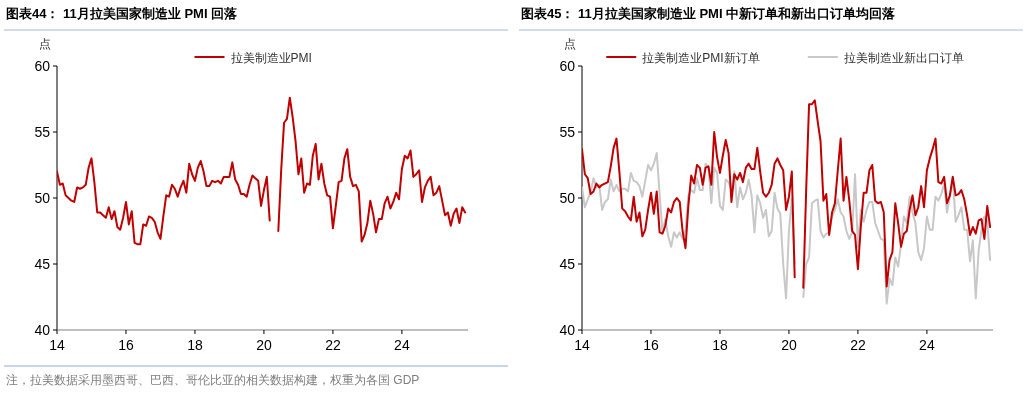 The height and width of the screenshot is (413, 1030). What do you see at coordinates (213, 380) in the screenshot?
I see `text: 注，拉美数据采用墨西哥、巴西、哥伦比亚的相关数据构建，权重为各国 GDP` at bounding box center [213, 380].